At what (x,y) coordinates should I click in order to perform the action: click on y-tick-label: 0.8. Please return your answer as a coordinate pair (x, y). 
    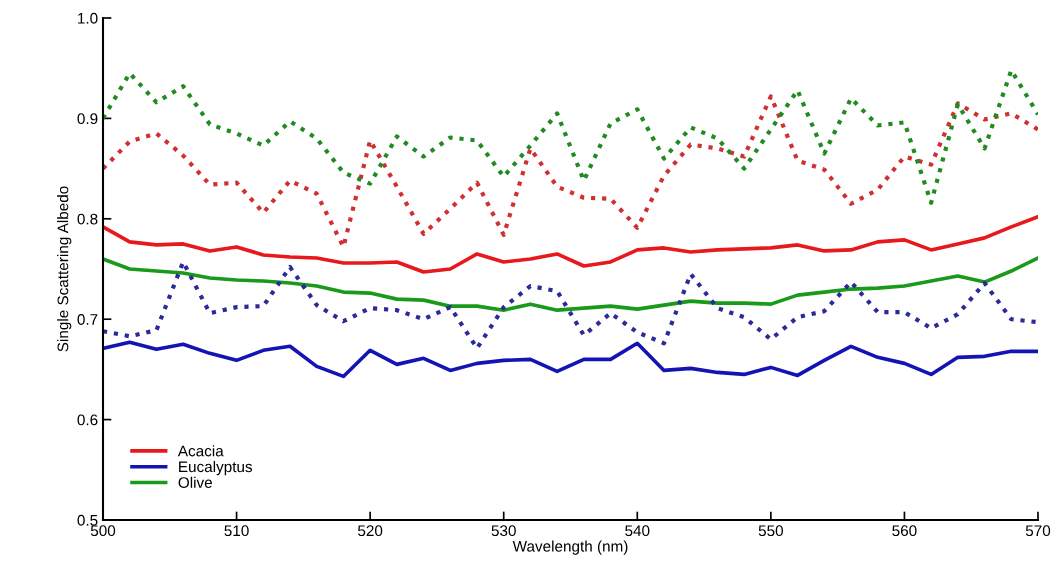
    Looking at the image, I should click on (87, 219).